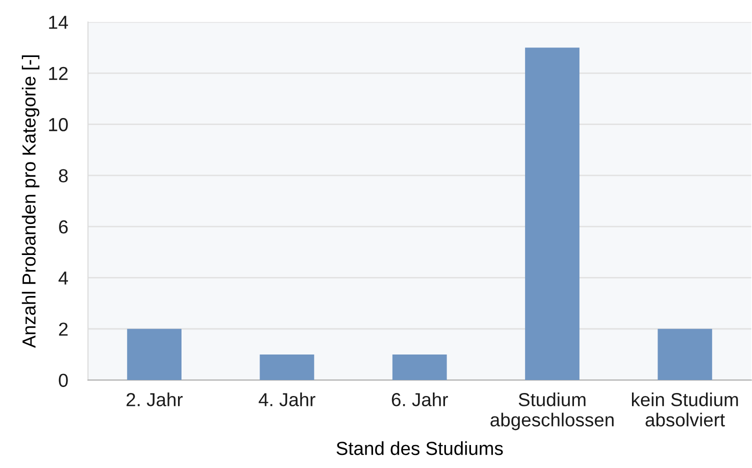 The width and height of the screenshot is (752, 468). What do you see at coordinates (58, 73) in the screenshot?
I see `y-tick-label: 12` at bounding box center [58, 73].